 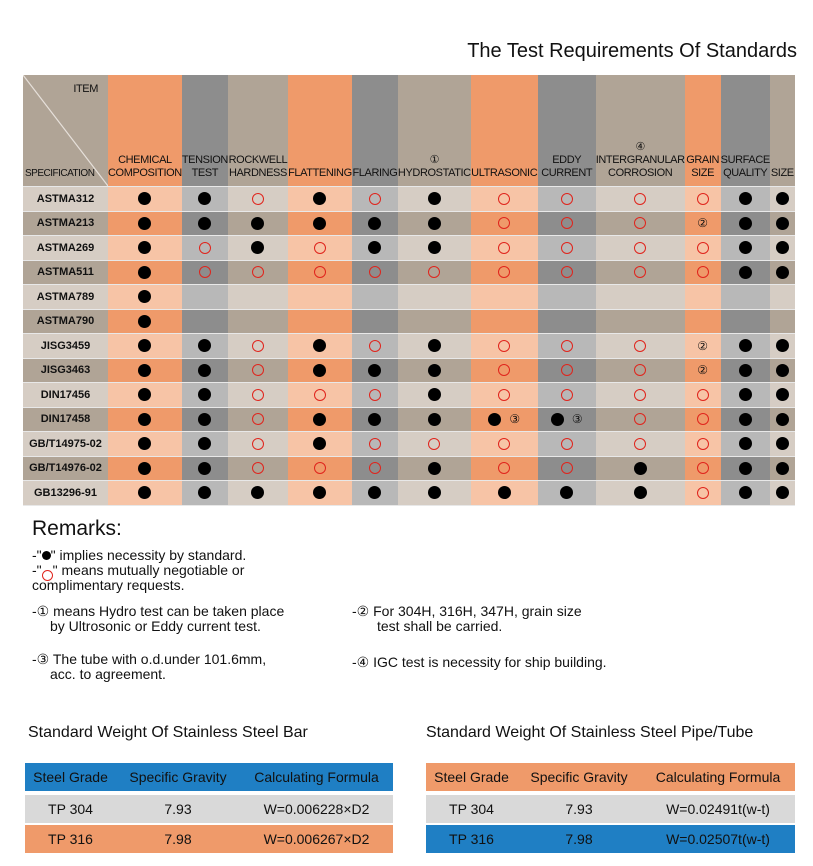 I want to click on spec-cell: GB/T14976-02, so click(x=65, y=468).